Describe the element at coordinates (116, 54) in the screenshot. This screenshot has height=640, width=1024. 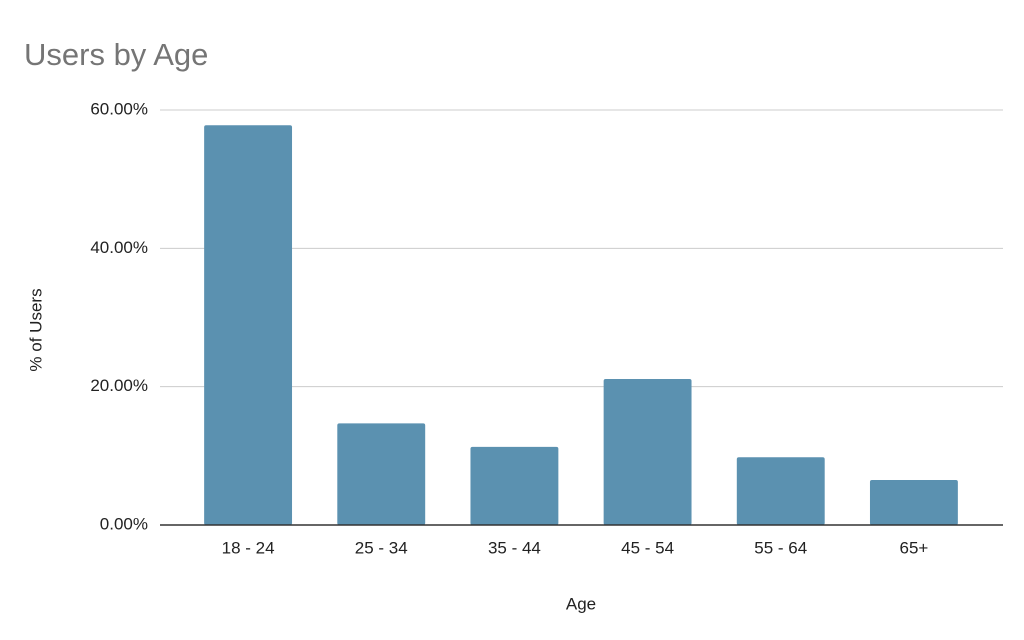
I see `chart-title: Users by Age` at that location.